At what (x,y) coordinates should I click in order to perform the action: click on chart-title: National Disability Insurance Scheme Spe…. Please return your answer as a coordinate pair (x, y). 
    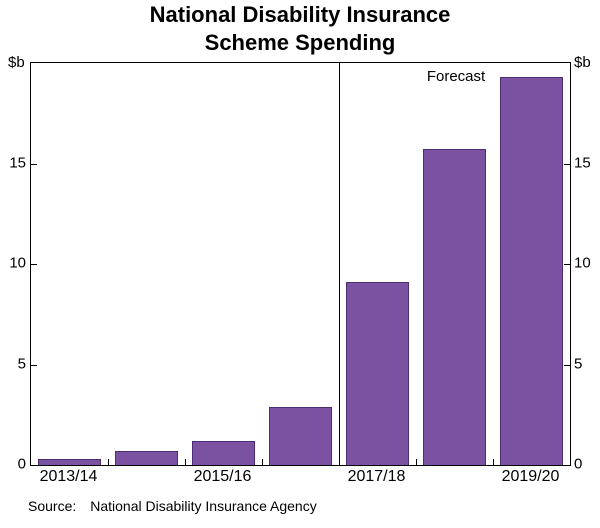
    Looking at the image, I should click on (300, 29).